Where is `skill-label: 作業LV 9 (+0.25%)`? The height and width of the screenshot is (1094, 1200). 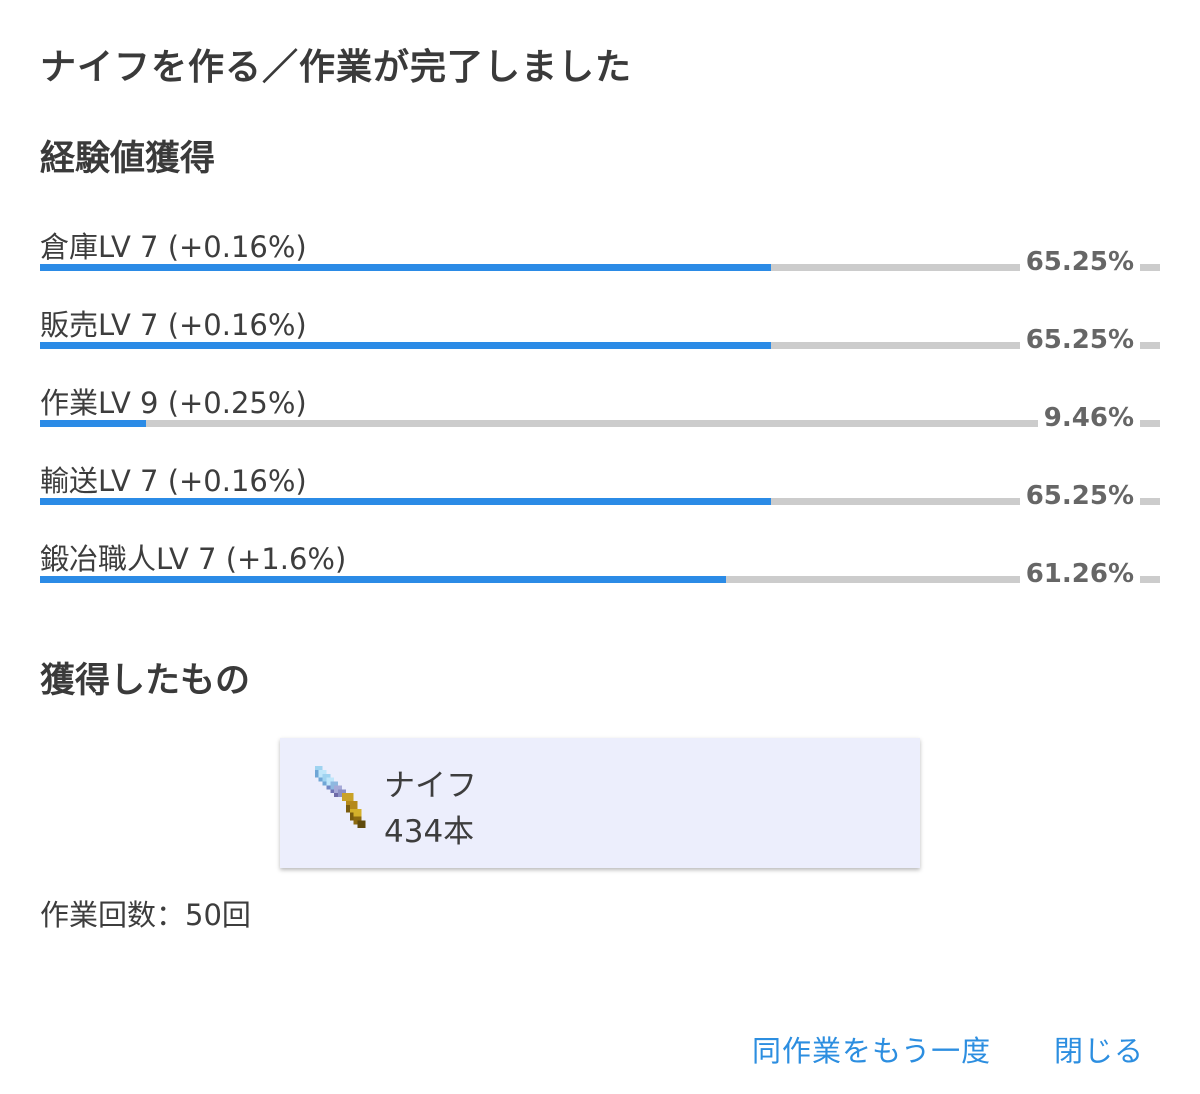
skill-label: 作業LV 9 (+0.25%) is located at coordinates (173, 403).